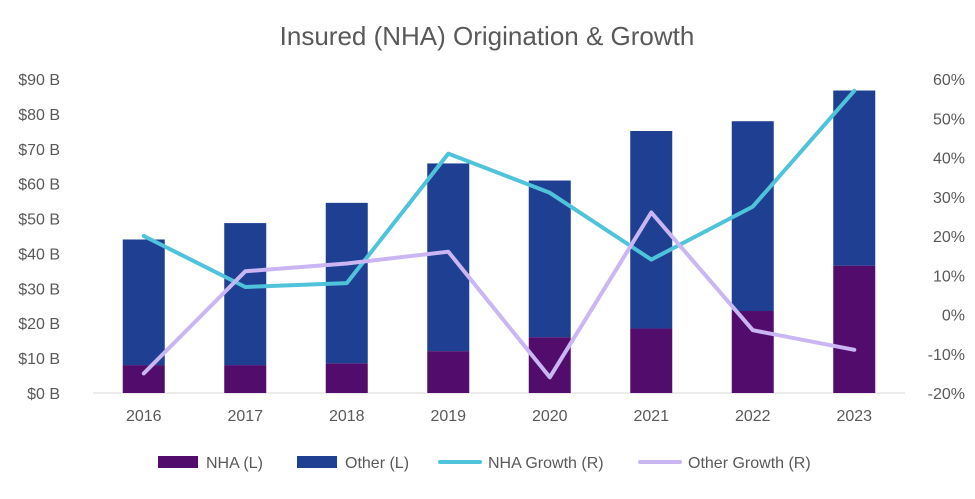 The image size is (975, 499). Describe the element at coordinates (39, 220) in the screenshot. I see `y-left-tick-label: $50 B` at that location.